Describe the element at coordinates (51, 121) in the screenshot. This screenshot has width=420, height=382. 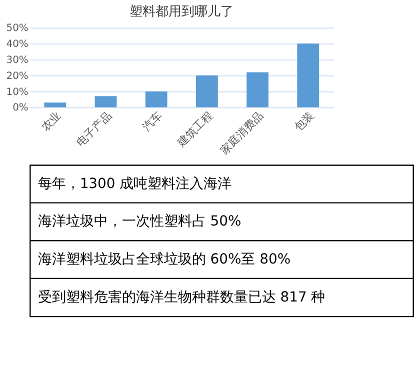
I see `x-tick-label: 农业` at that location.